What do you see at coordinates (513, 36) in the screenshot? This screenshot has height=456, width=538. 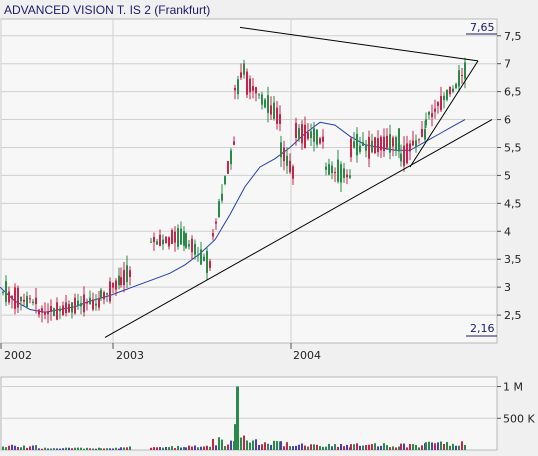 I see `price-tick-label: 7,5` at bounding box center [513, 36].